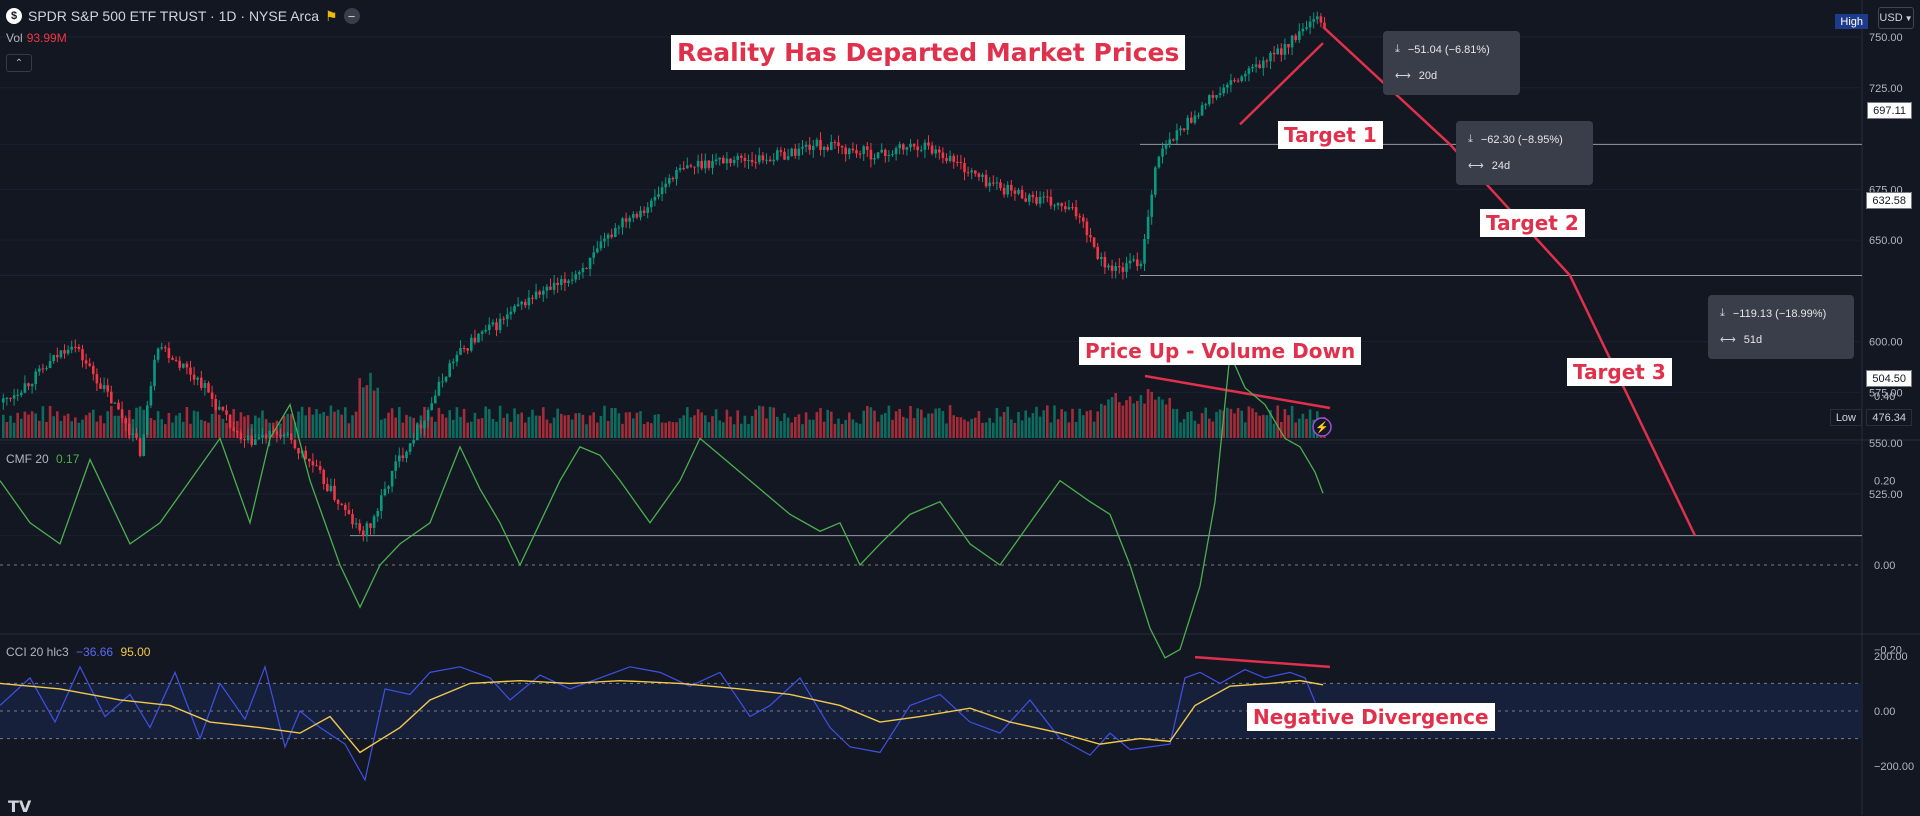 This screenshot has width=1920, height=816. What do you see at coordinates (1330, 135) in the screenshot?
I see `target-1-label: Target 1` at bounding box center [1330, 135].